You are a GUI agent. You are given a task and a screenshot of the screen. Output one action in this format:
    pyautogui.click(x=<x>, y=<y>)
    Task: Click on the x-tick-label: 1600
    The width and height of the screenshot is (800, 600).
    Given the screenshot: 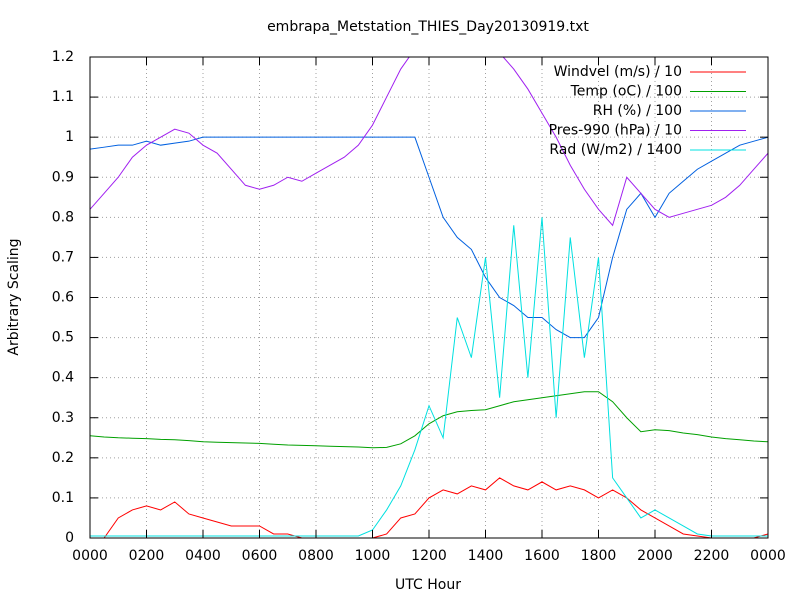 What is the action you would take?
    pyautogui.click(x=542, y=556)
    